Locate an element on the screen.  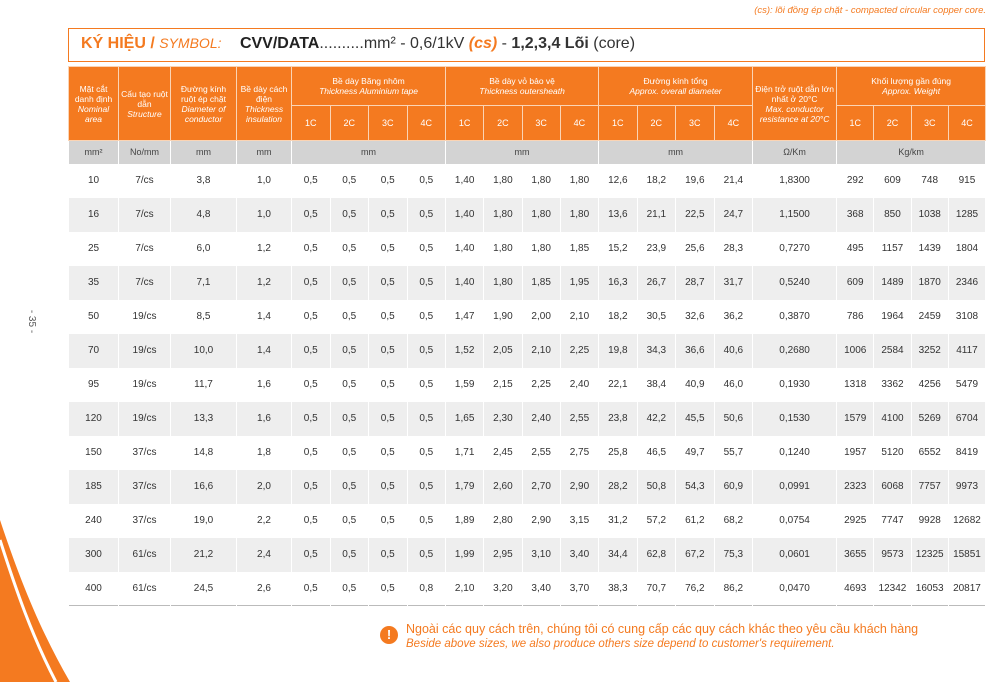
cell: 21,4 is located at coordinates (733, 180).